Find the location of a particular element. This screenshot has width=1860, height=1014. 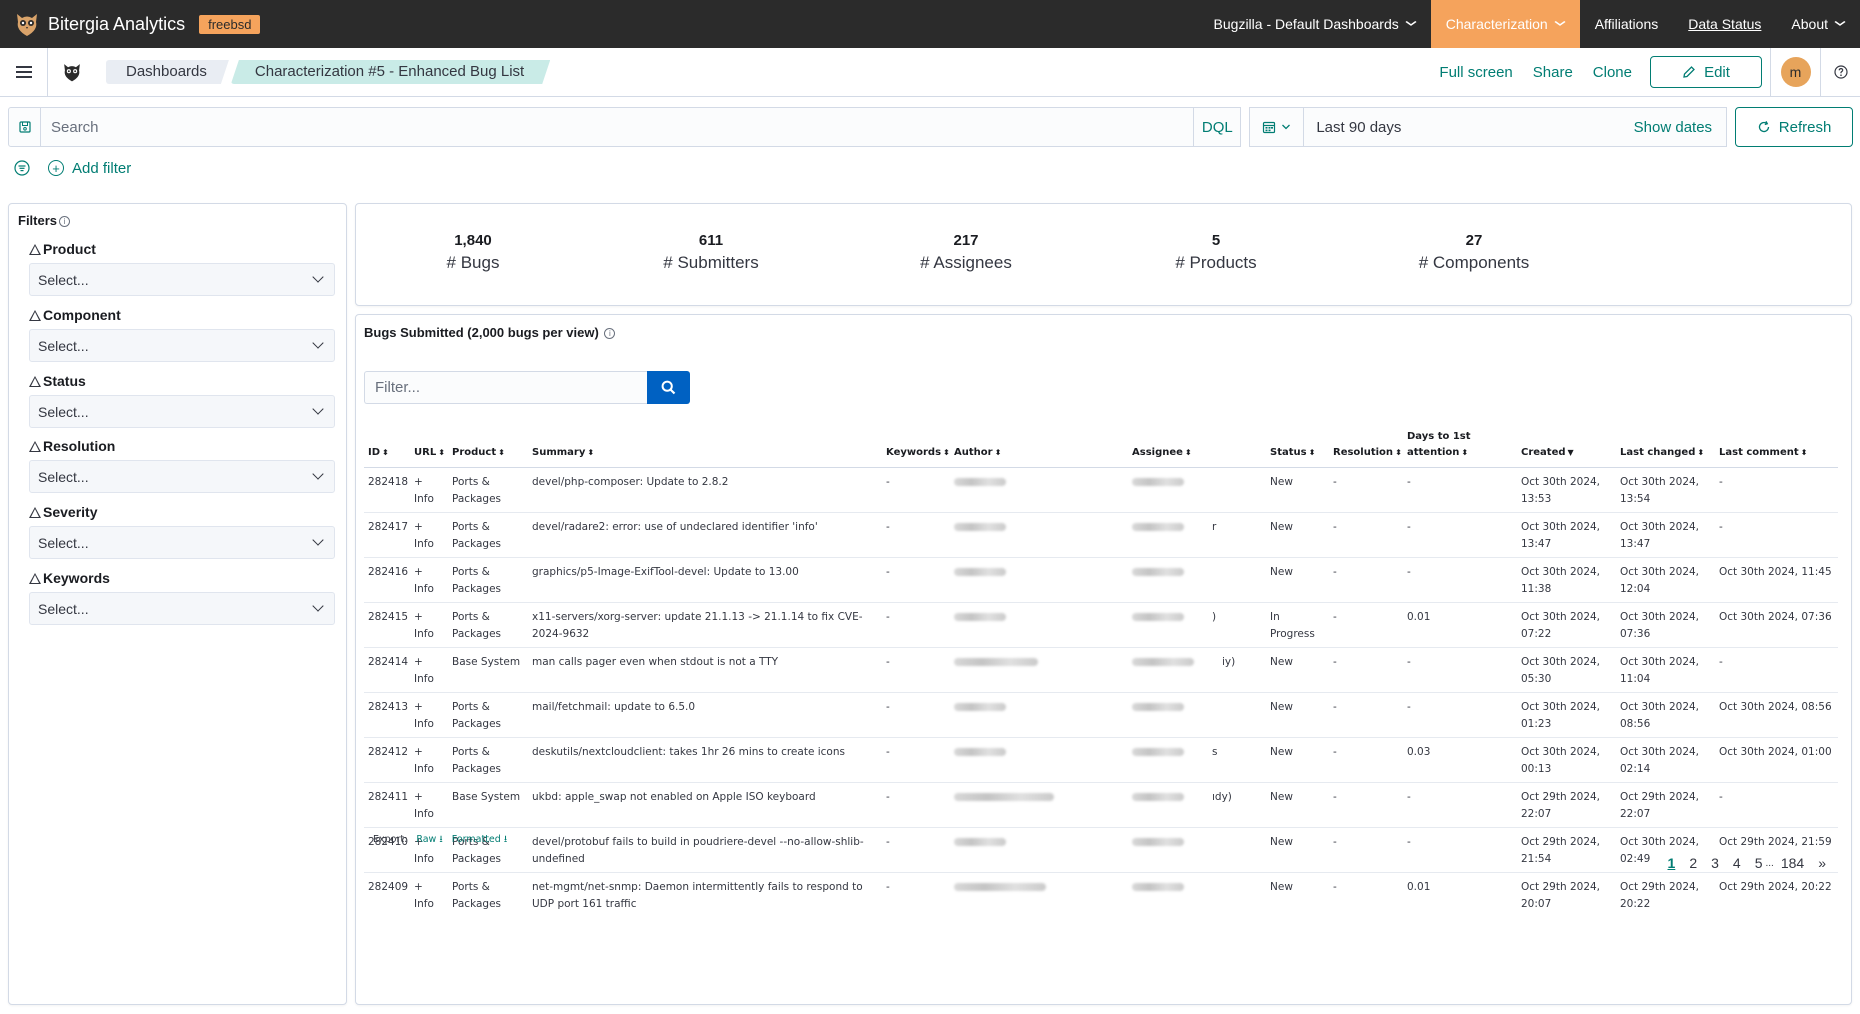

quick-select-button is located at coordinates (1277, 127).